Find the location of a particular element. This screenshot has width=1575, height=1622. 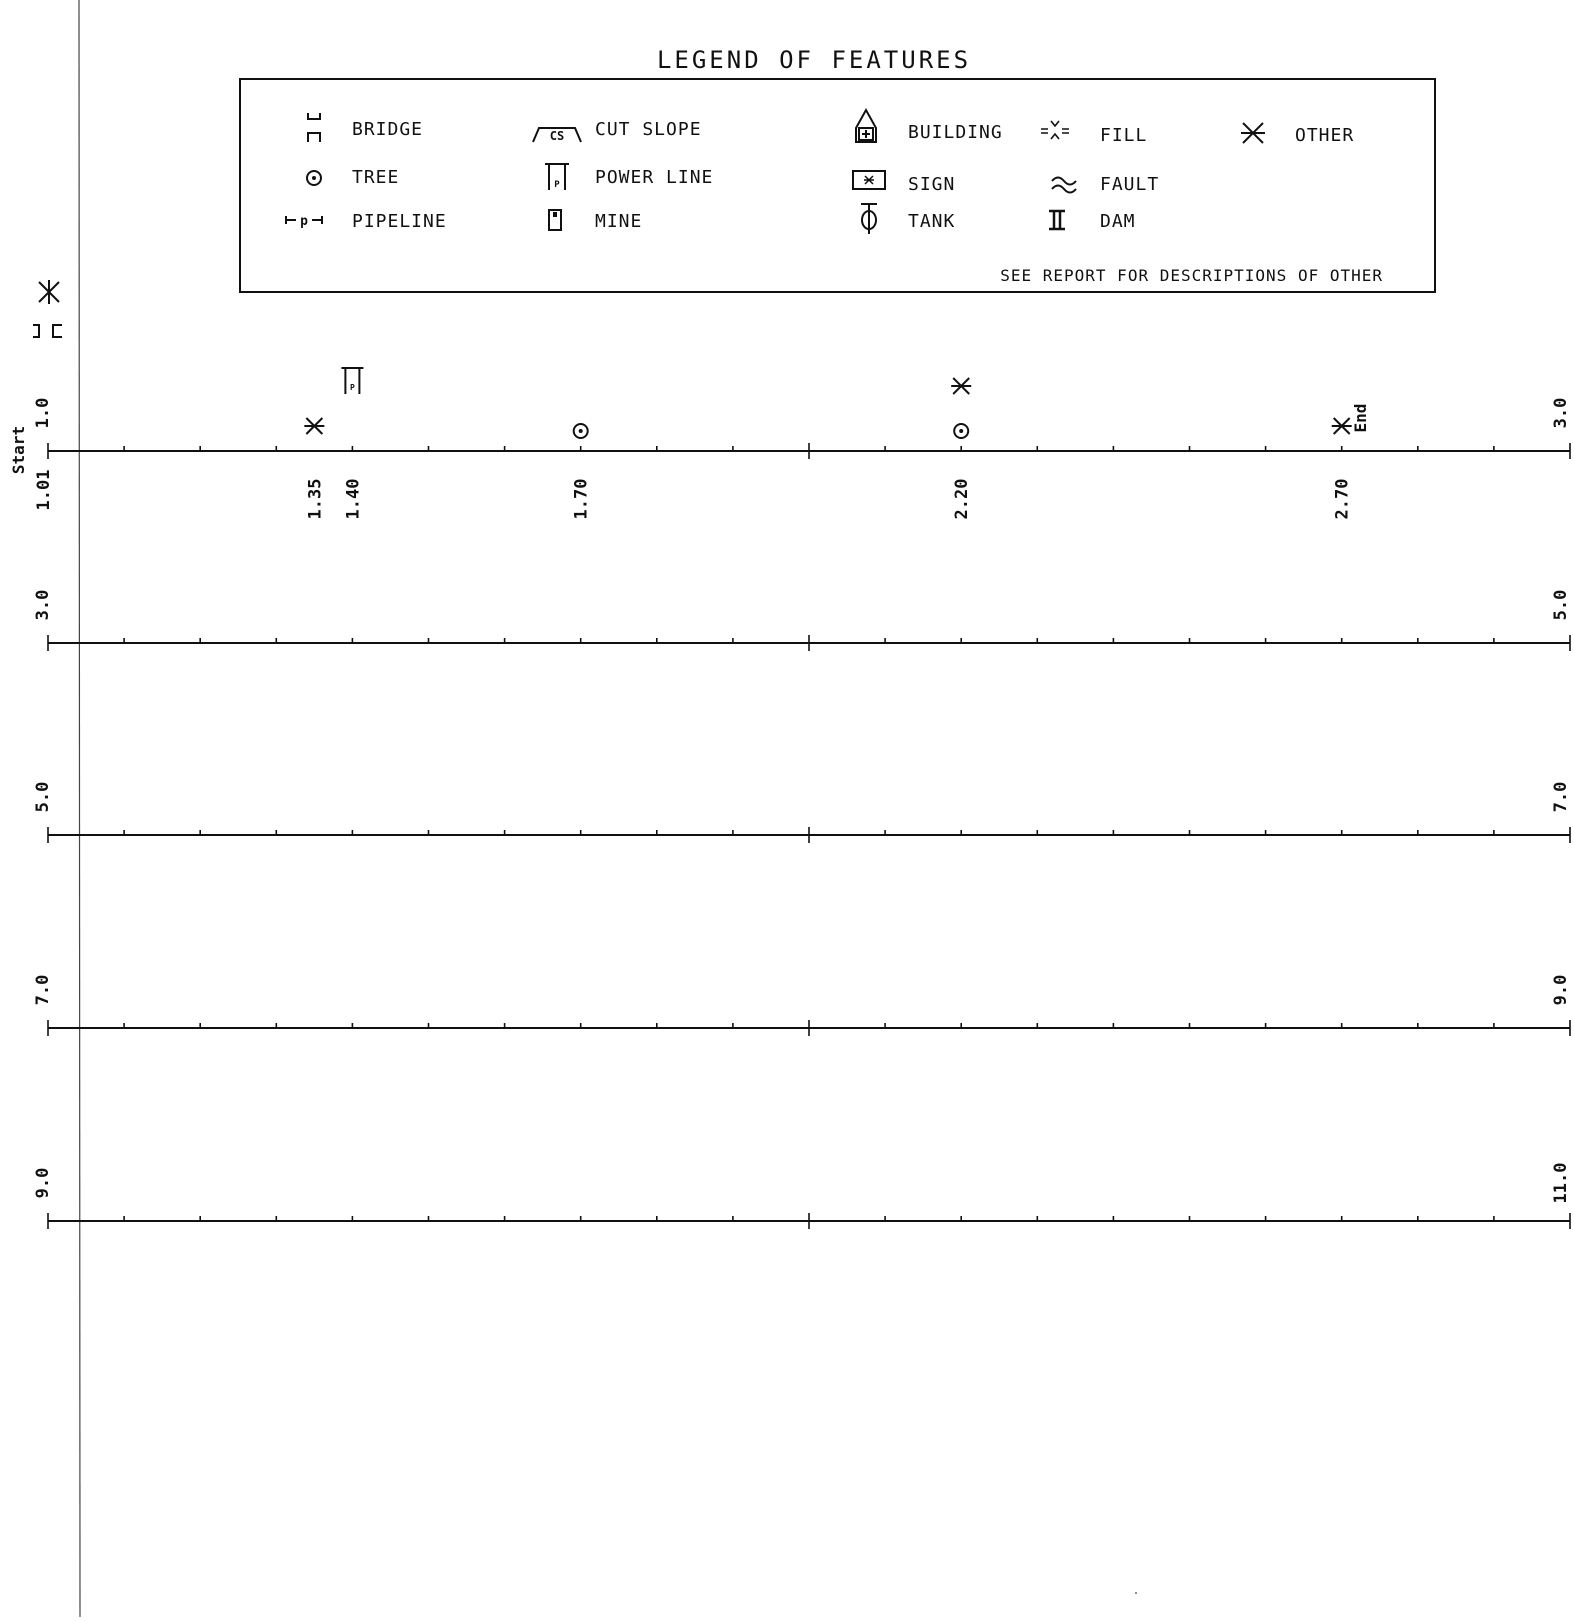

strip-end-label: 11.0 is located at coordinates (1561, 1183).